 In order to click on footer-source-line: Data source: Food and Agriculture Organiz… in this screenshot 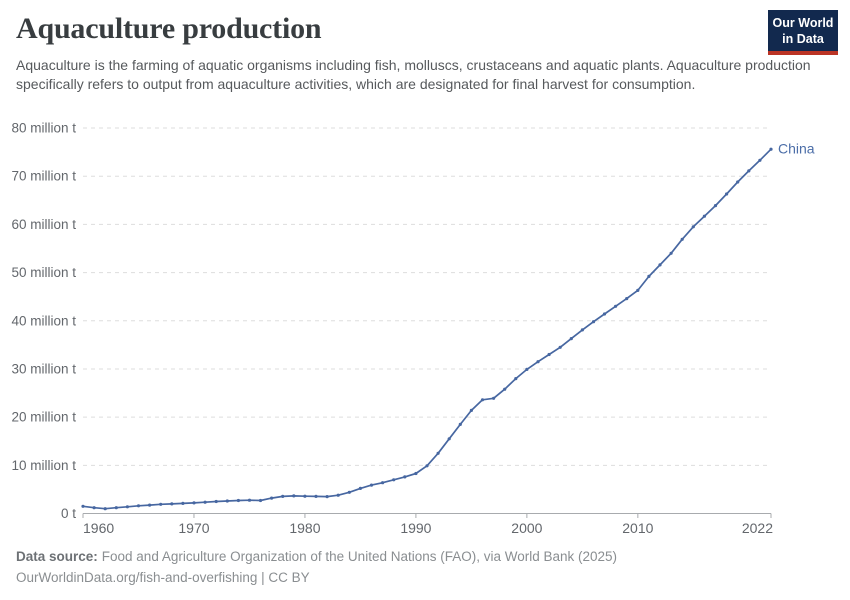, I will do `click(425, 556)`.